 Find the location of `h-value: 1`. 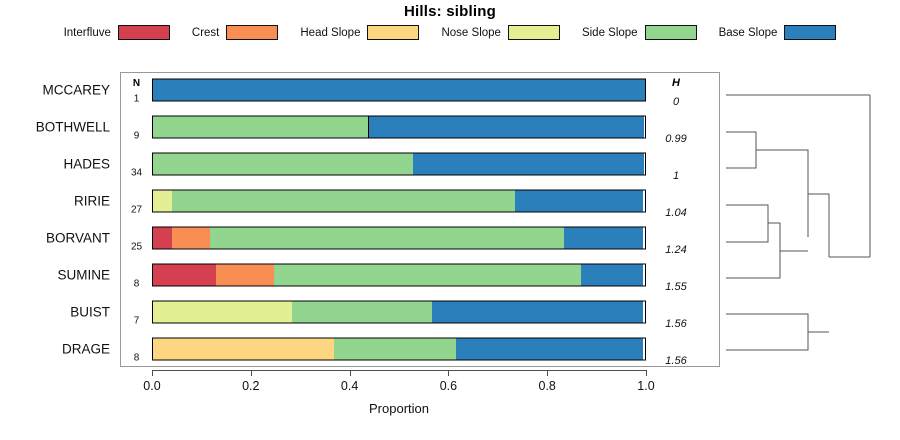

h-value: 1 is located at coordinates (676, 176).